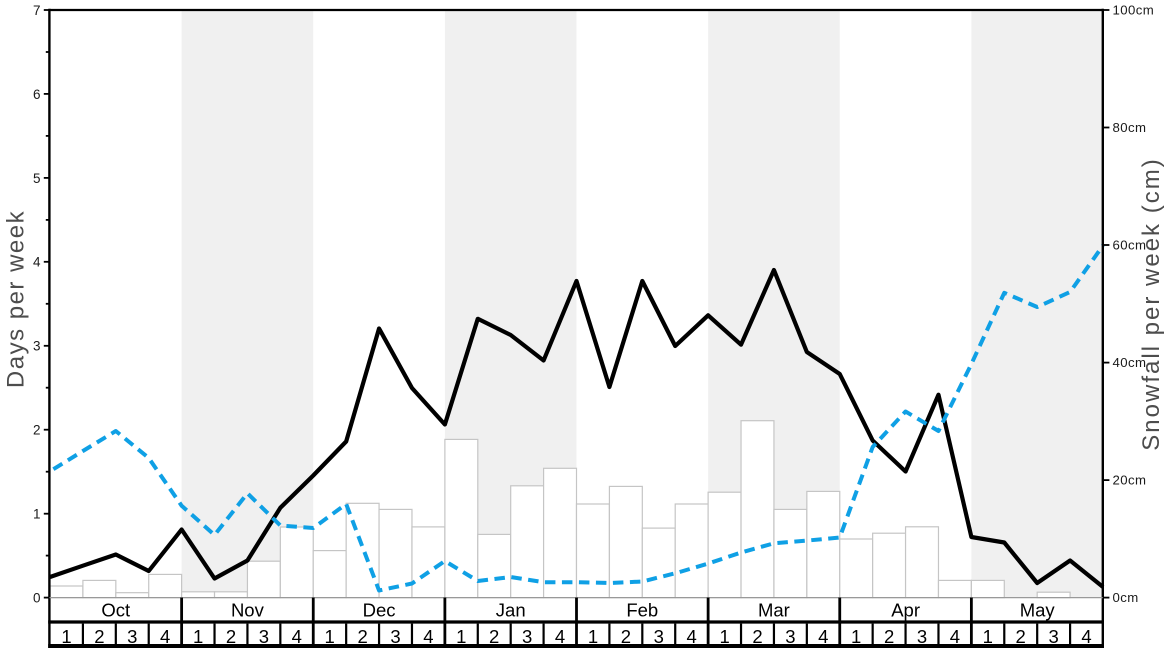 This screenshot has height=653, width=1168. What do you see at coordinates (905, 610) in the screenshot?
I see `svg-text: Apr` at bounding box center [905, 610].